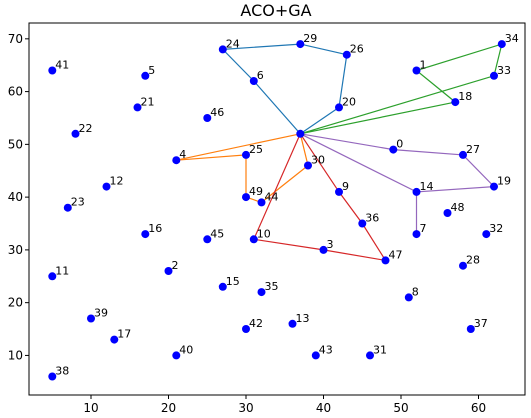 This screenshot has width=531, height=418. Describe the element at coordinates (372, 218) in the screenshot. I see `node-label-36: 36` at that location.